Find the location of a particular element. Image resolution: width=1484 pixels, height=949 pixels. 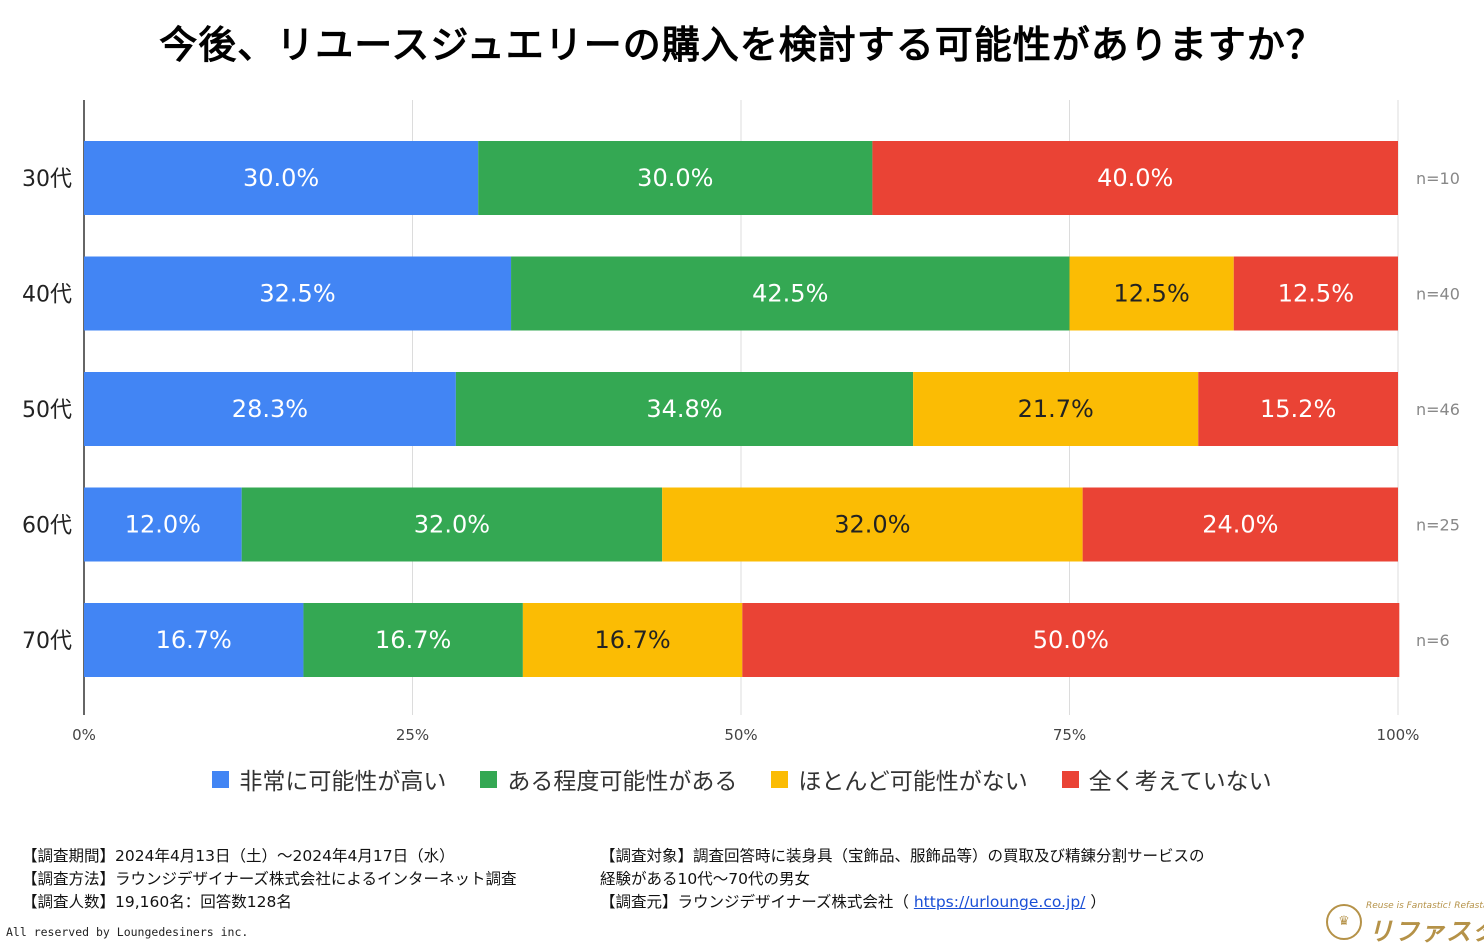

note-survey-method: 【調査方法】ラウンジデザイナーズ株式会社によるインターネット調査 is located at coordinates (269, 879).